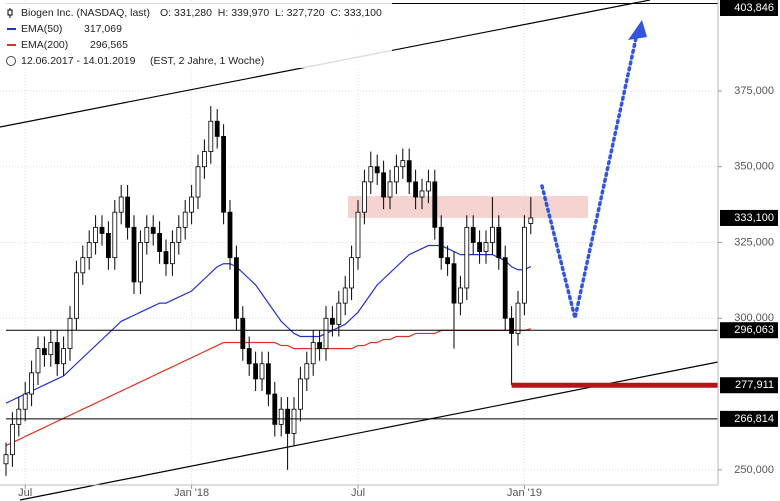 The height and width of the screenshot is (501, 780). What do you see at coordinates (754, 8) in the screenshot?
I see `level-label: 403,846` at bounding box center [754, 8].